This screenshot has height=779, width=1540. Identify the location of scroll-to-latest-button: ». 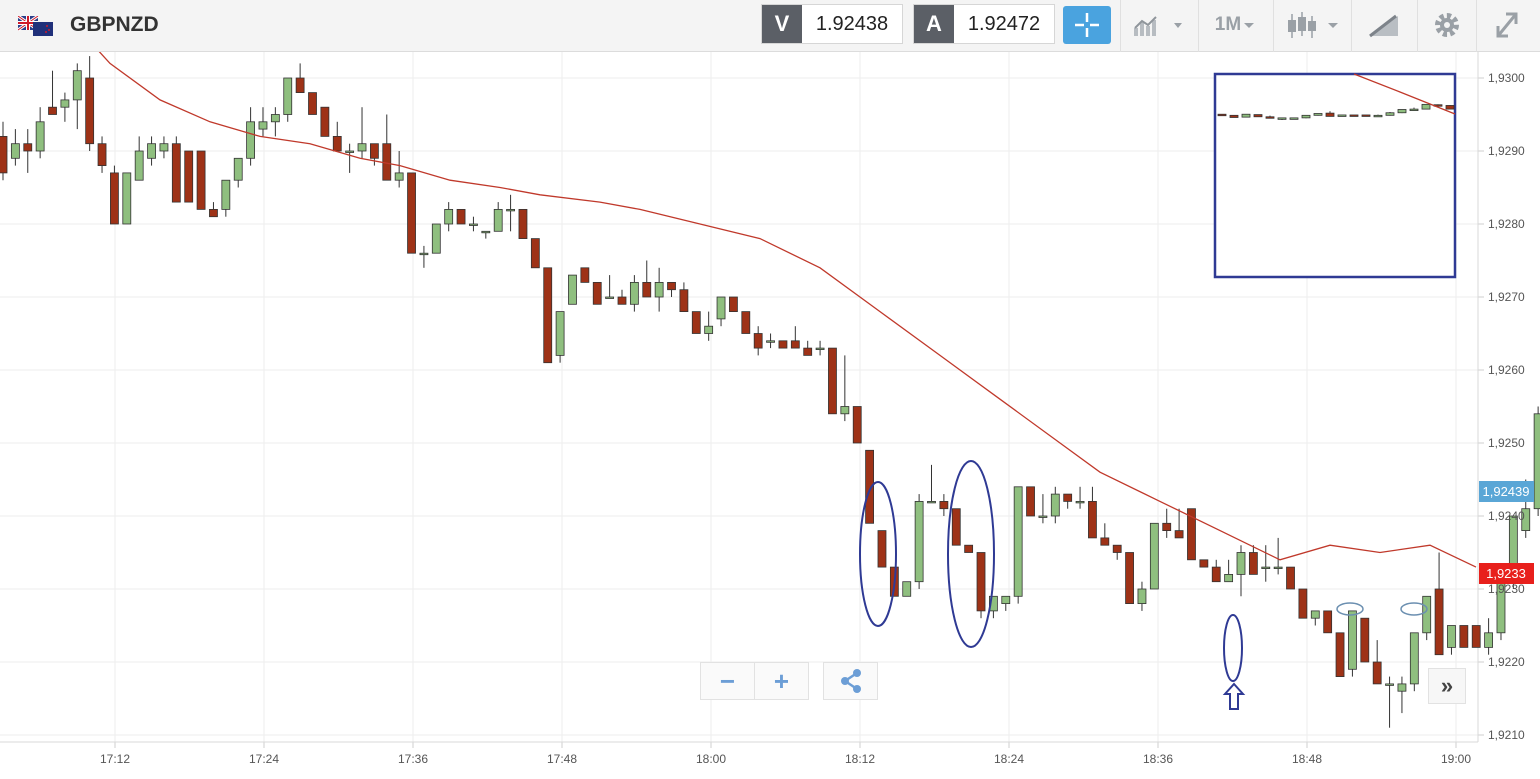
(1447, 686).